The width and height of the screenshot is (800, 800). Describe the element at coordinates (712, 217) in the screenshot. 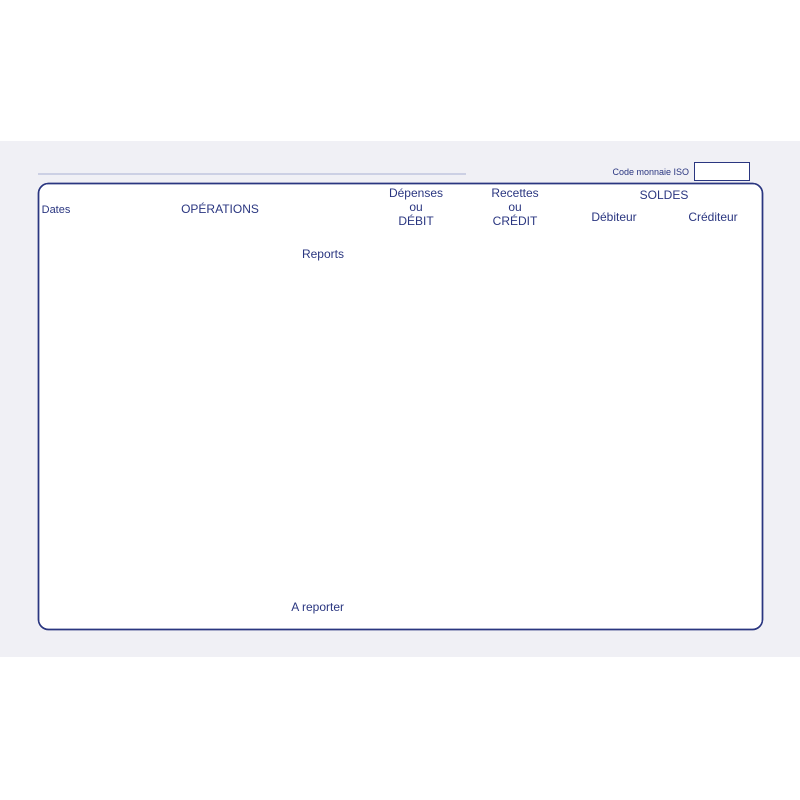

I see `header-crediteur: Créditeur` at that location.